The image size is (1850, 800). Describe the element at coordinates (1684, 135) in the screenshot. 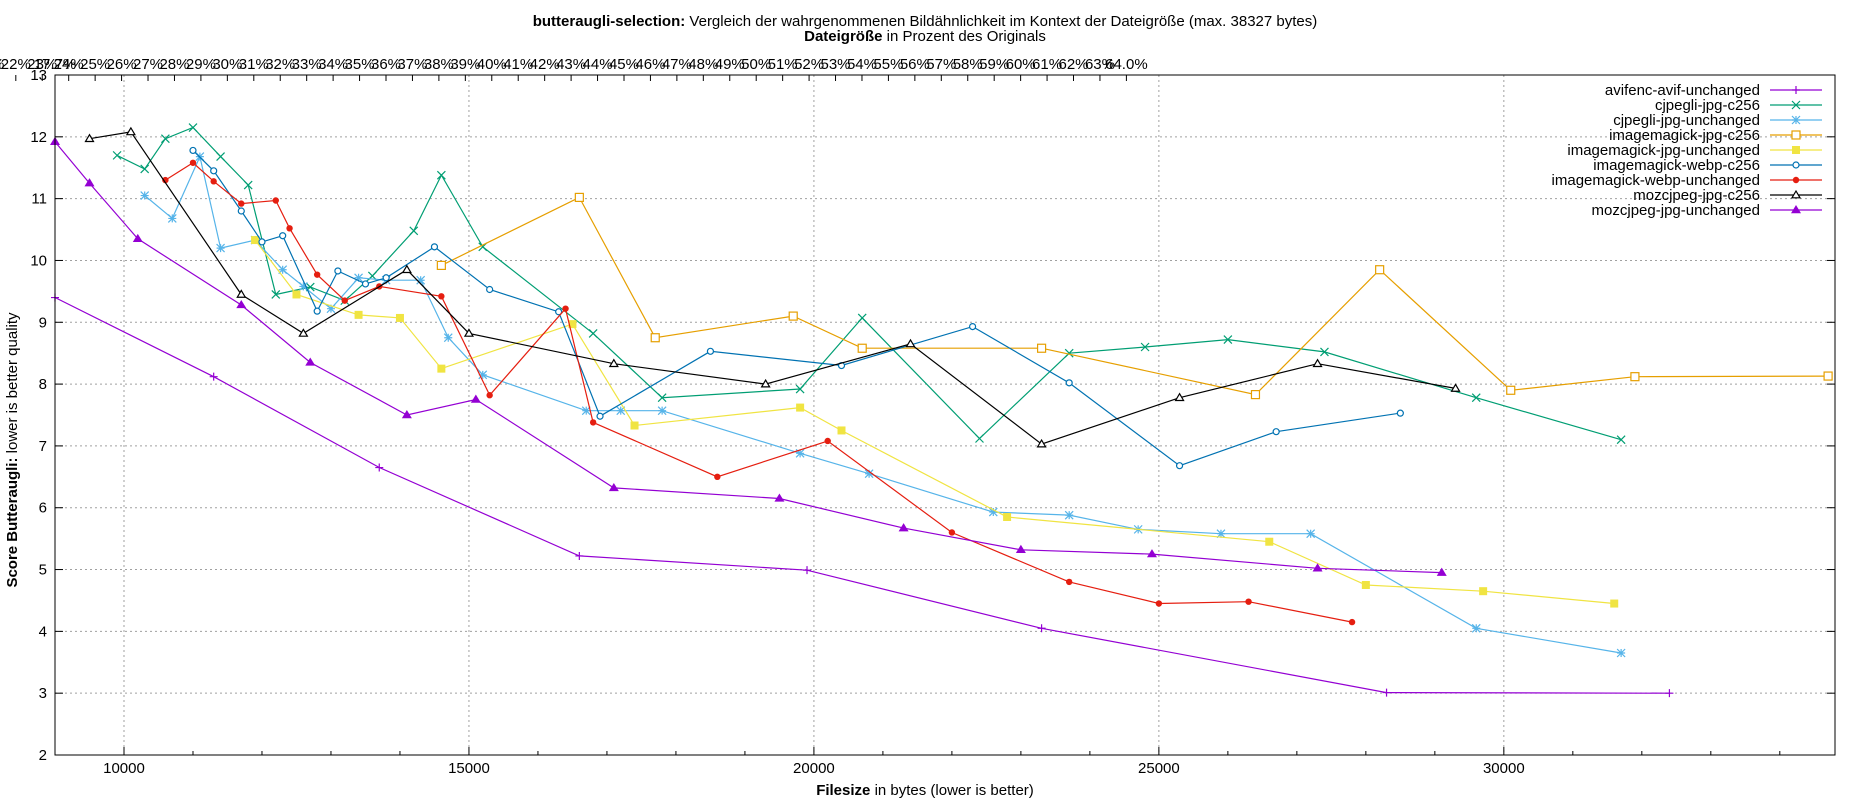

I see `legend-label: imagemagick-jpg-c256` at that location.